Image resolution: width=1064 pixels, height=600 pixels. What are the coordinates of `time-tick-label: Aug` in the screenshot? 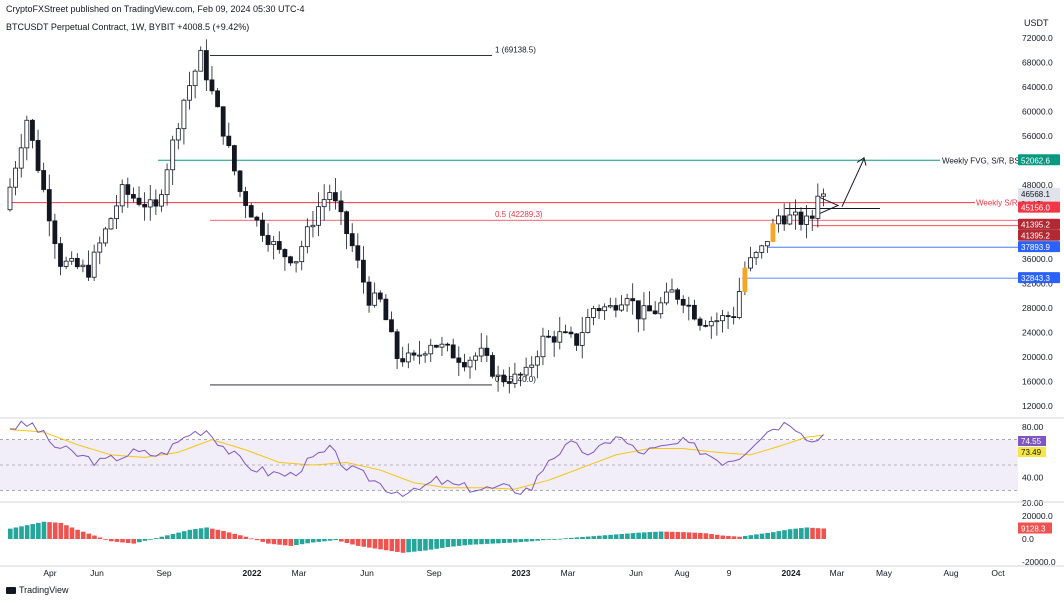 It's located at (950, 573).